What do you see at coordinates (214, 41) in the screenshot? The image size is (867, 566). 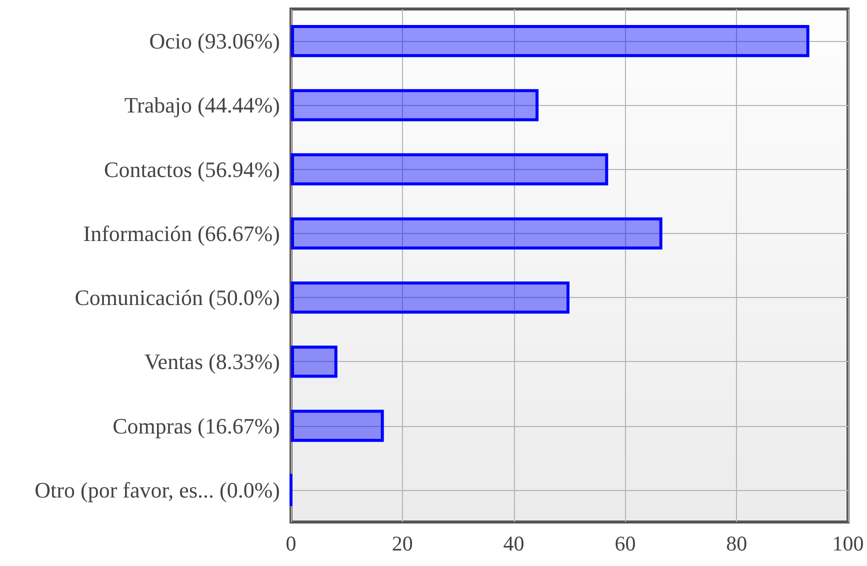 I see `y-tick-label: Ocio (93.06%)` at bounding box center [214, 41].